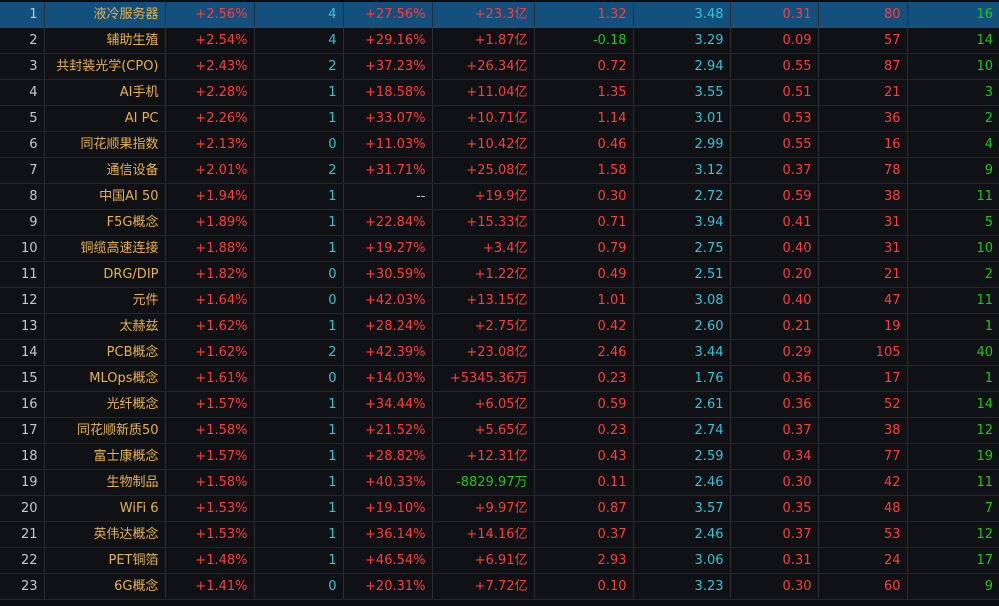 The image size is (999, 606). What do you see at coordinates (209, 378) in the screenshot?
I see `change-percent: +1.61%` at bounding box center [209, 378].